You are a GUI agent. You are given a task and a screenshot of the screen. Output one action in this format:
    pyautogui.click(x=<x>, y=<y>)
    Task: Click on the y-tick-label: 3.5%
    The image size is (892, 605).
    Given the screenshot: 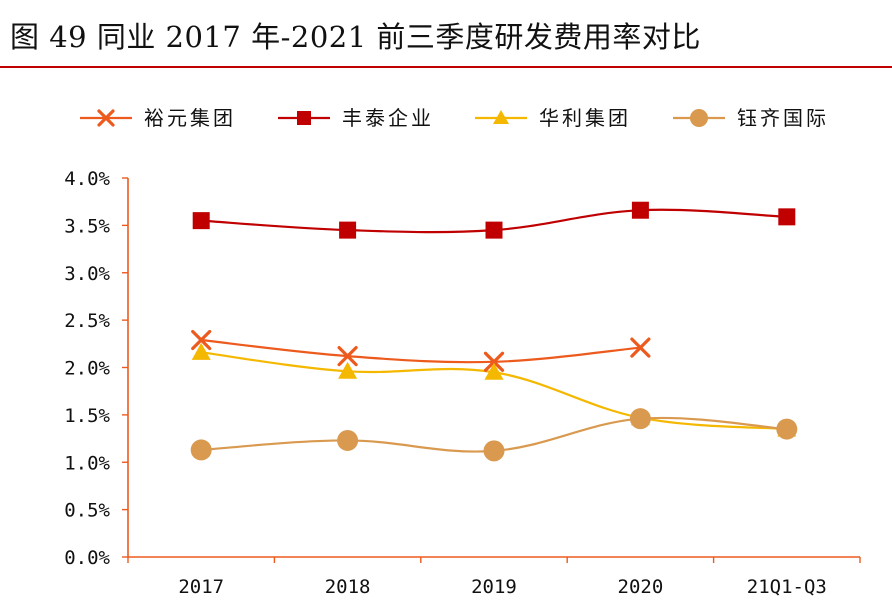 What is the action you would take?
    pyautogui.click(x=87, y=226)
    